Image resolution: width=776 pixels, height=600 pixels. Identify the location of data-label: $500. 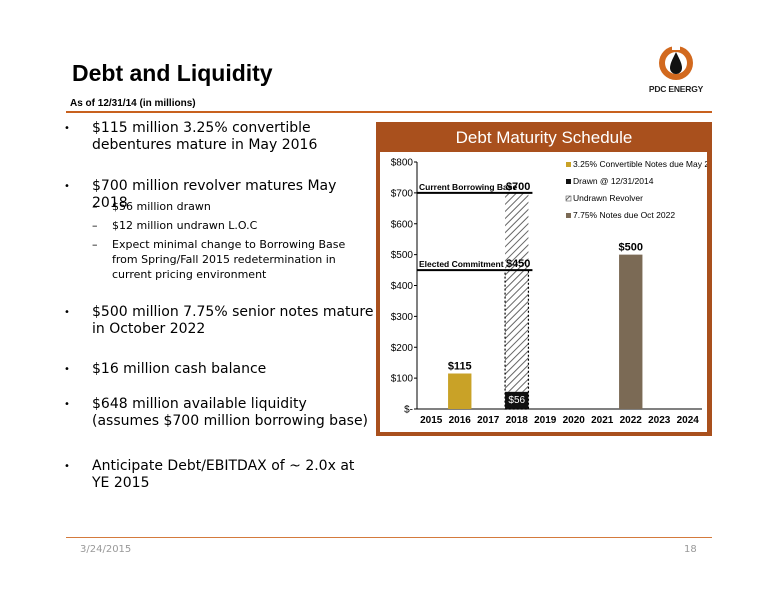
(631, 248).